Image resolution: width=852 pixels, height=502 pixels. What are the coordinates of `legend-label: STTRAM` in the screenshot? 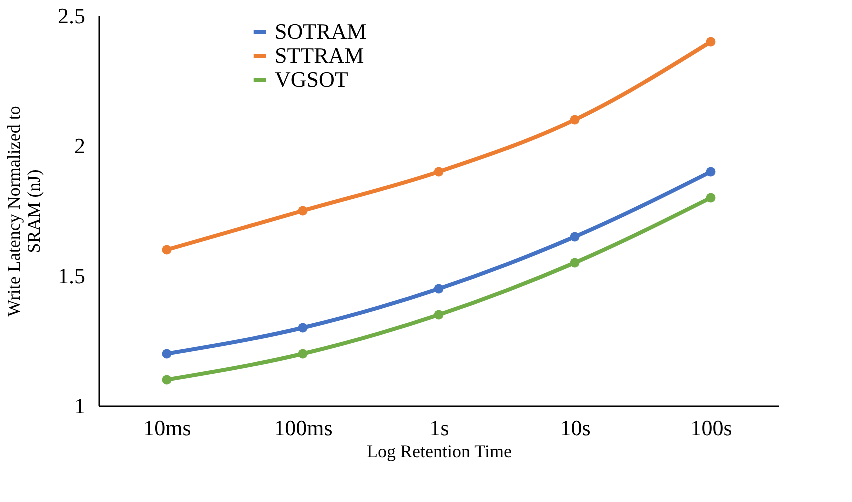 It's located at (319, 55).